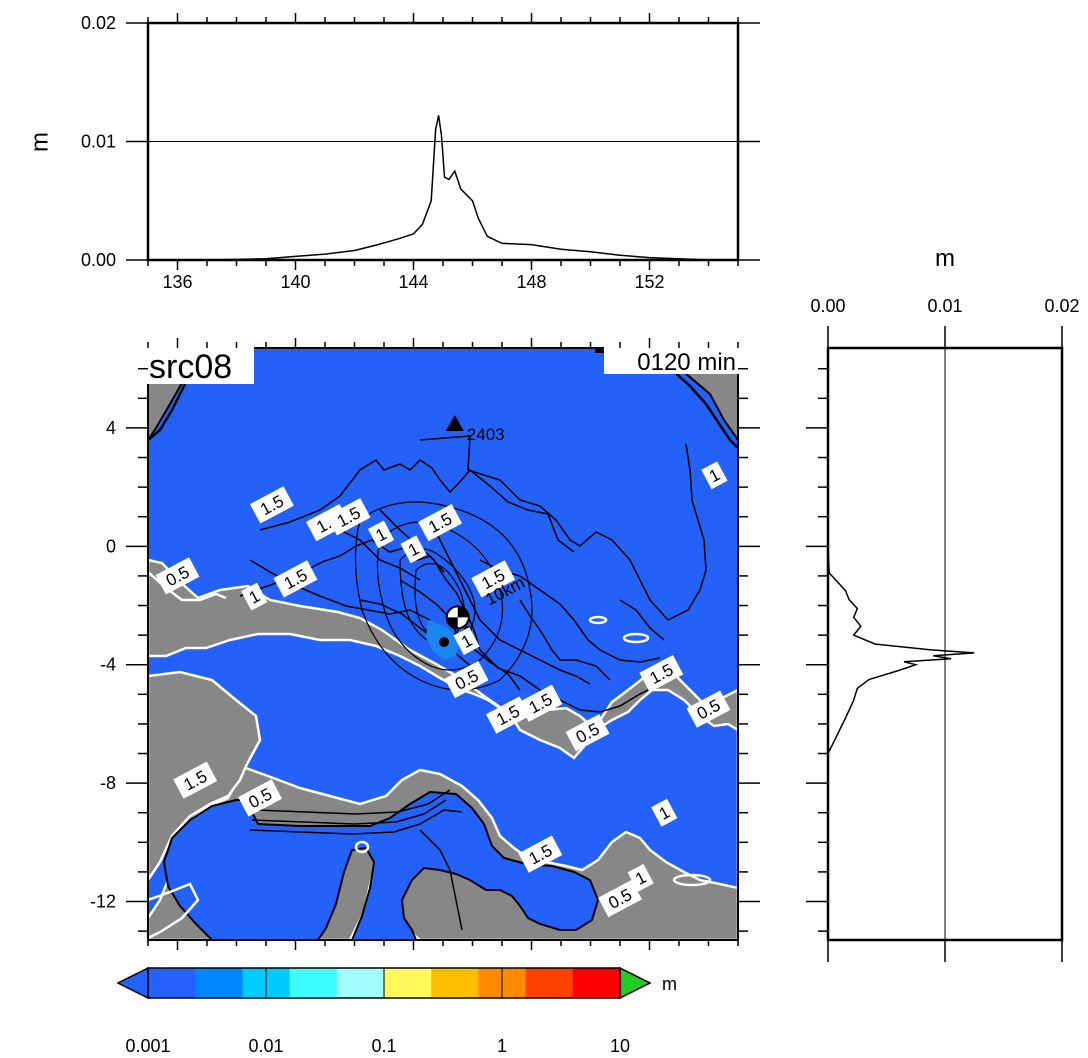  I want to click on right-xlabel: m, so click(945, 258).